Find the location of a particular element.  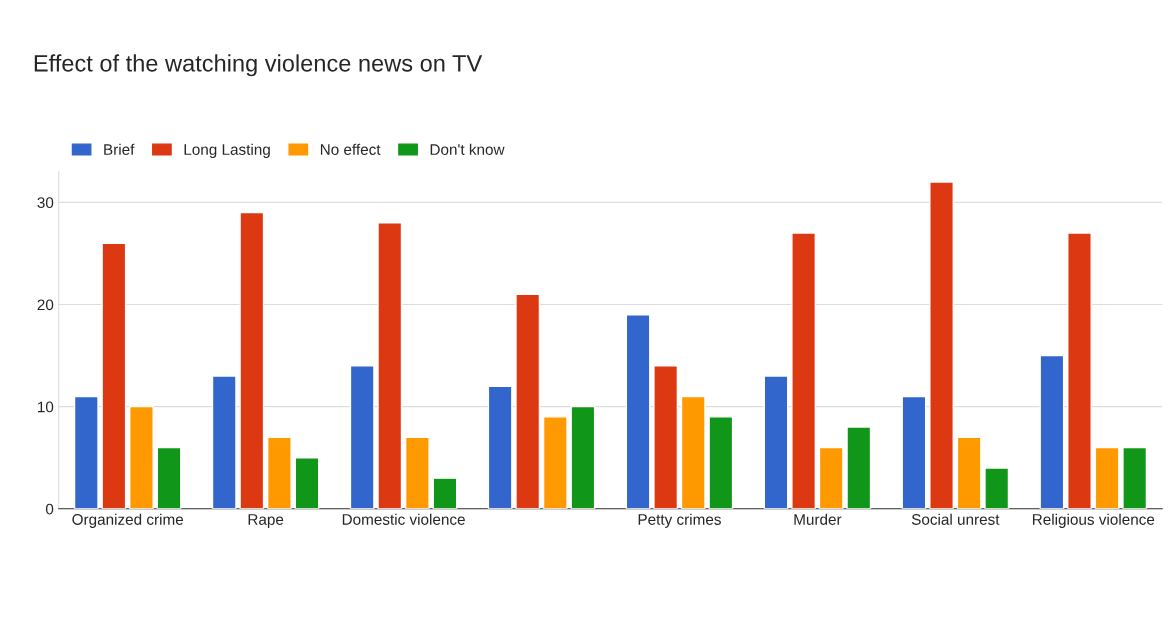

x-tick-label: Social unrest is located at coordinates (955, 519).